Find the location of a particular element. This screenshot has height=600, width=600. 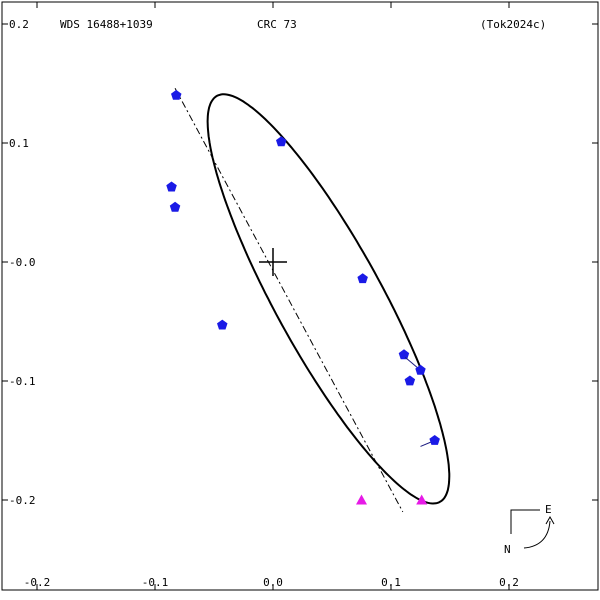

compass-arc is located at coordinates (537, 534).